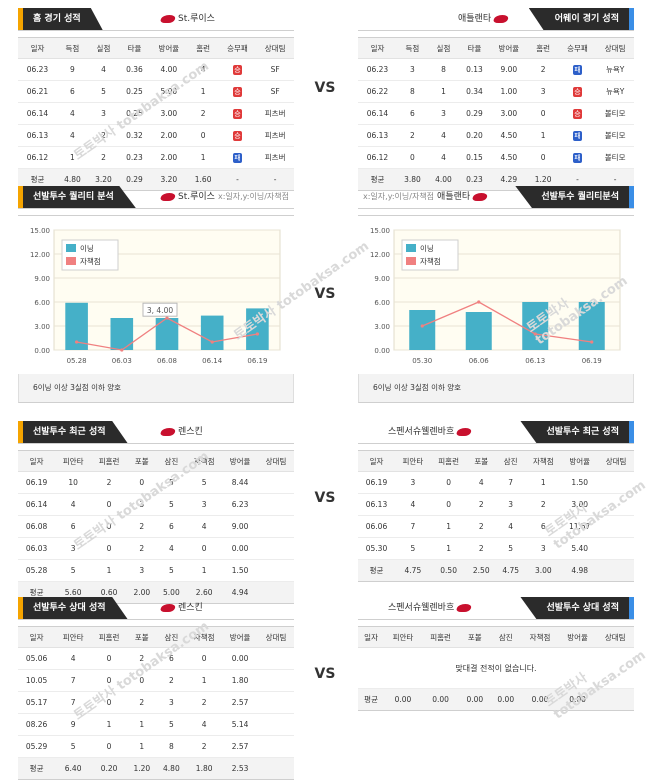 The height and width of the screenshot is (780, 650). Describe the element at coordinates (134, 113) in the screenshot. I see `table-cell: 0.25` at that location.